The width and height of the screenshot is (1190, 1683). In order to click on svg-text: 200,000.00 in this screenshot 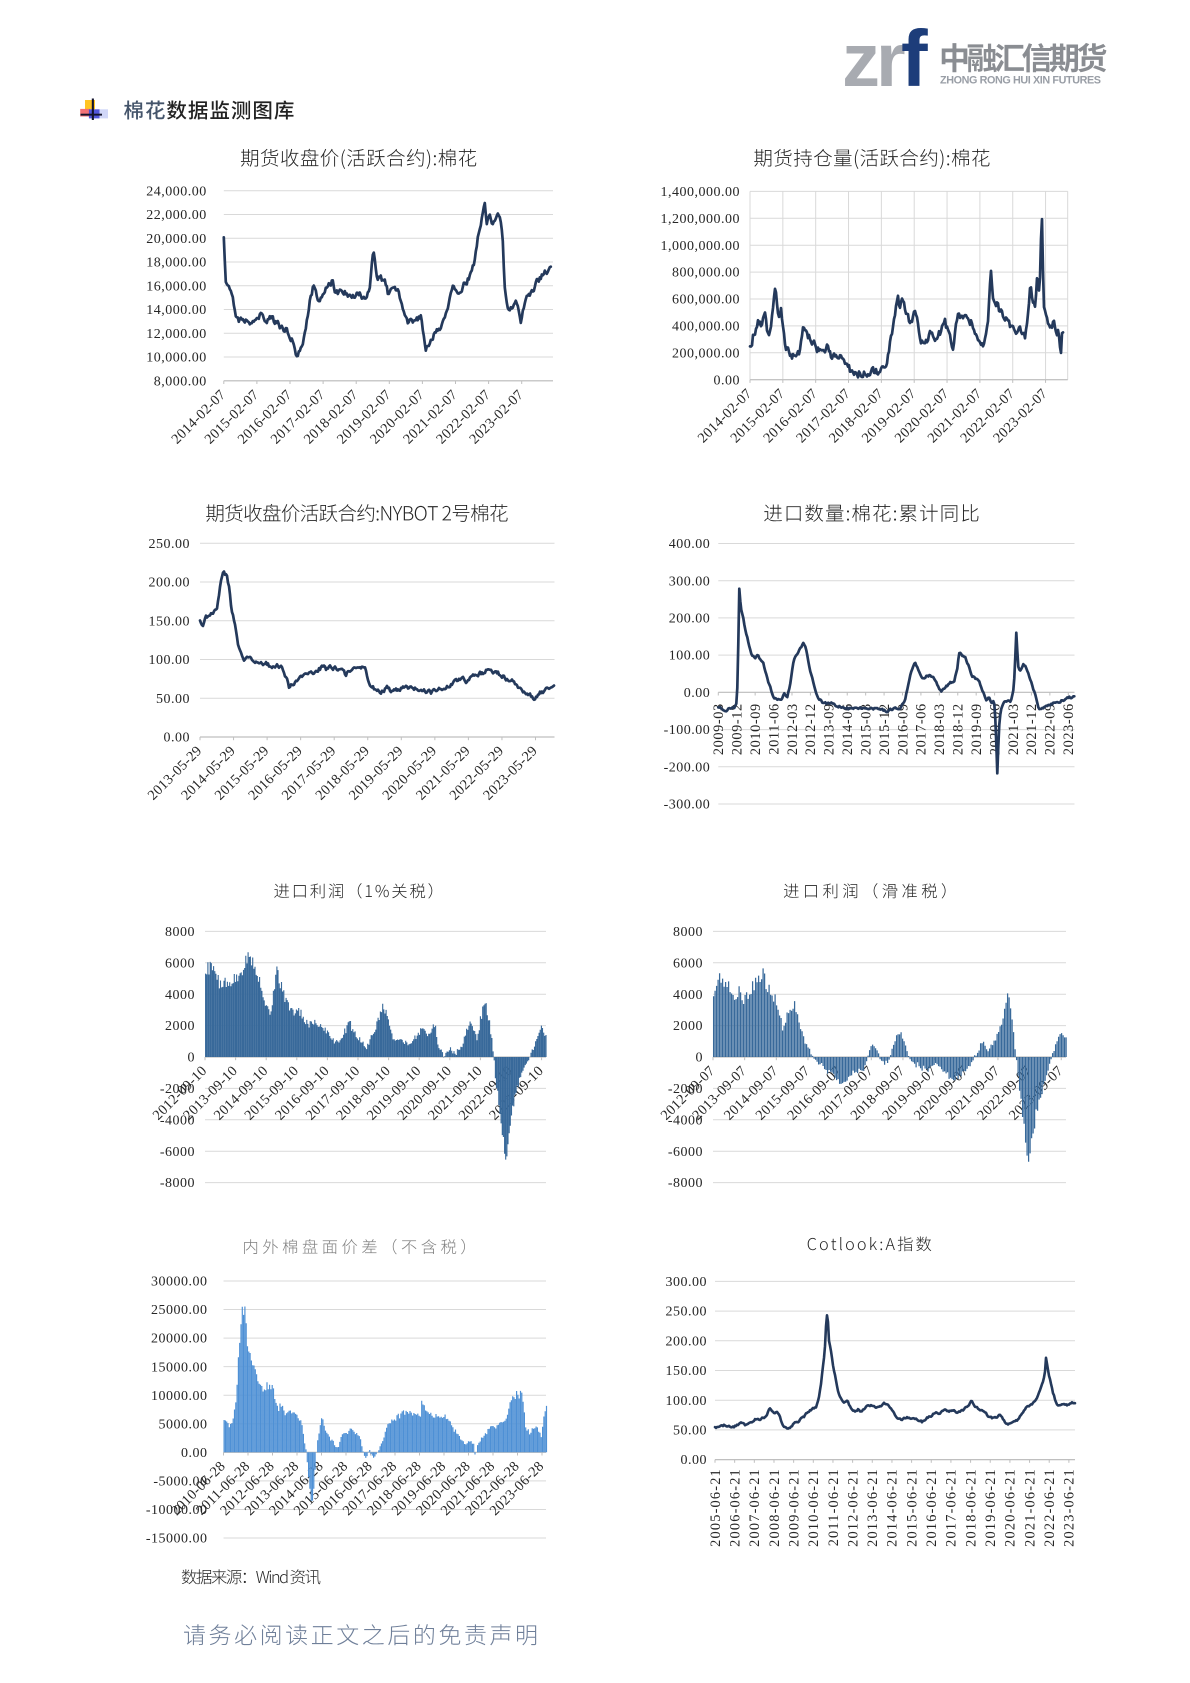, I will do `click(706, 353)`.